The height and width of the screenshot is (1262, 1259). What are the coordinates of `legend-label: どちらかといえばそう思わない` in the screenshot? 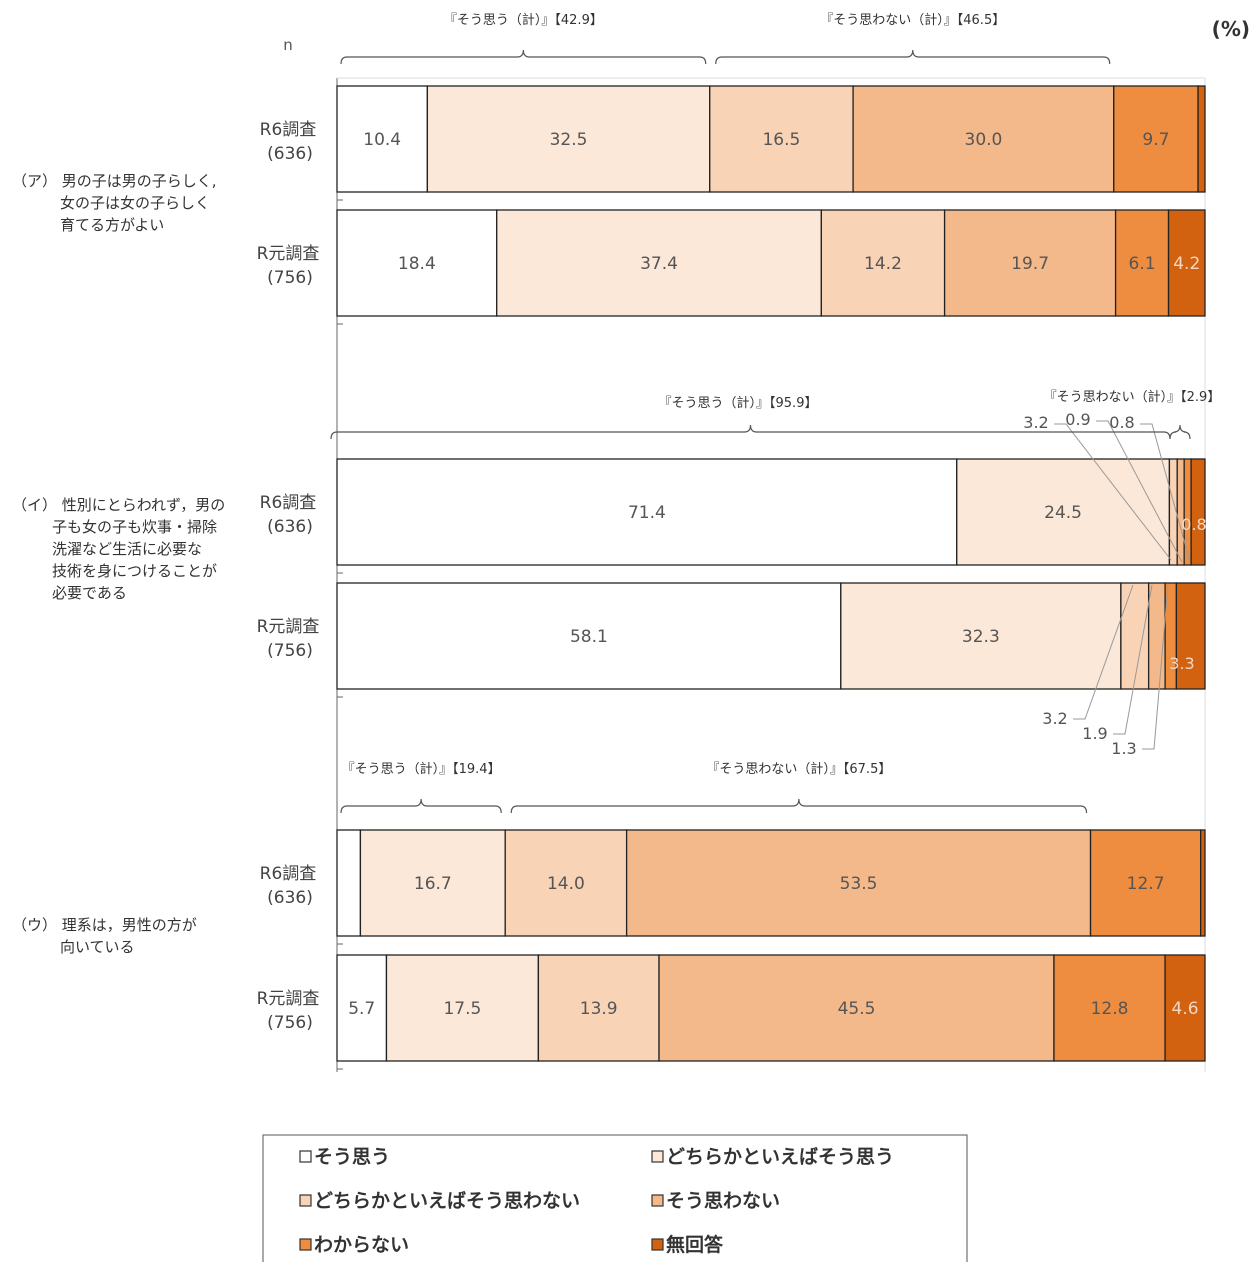 It's located at (447, 1201).